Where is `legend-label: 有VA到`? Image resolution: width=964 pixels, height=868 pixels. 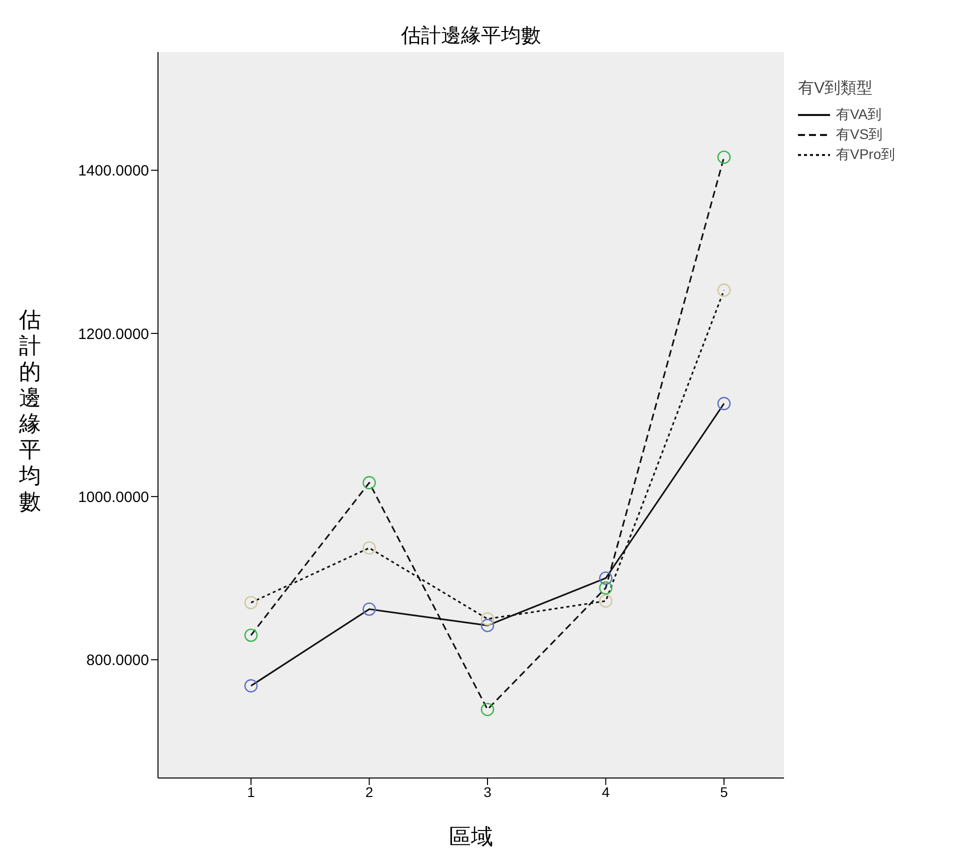
legend-label: 有VA到 is located at coordinates (859, 115).